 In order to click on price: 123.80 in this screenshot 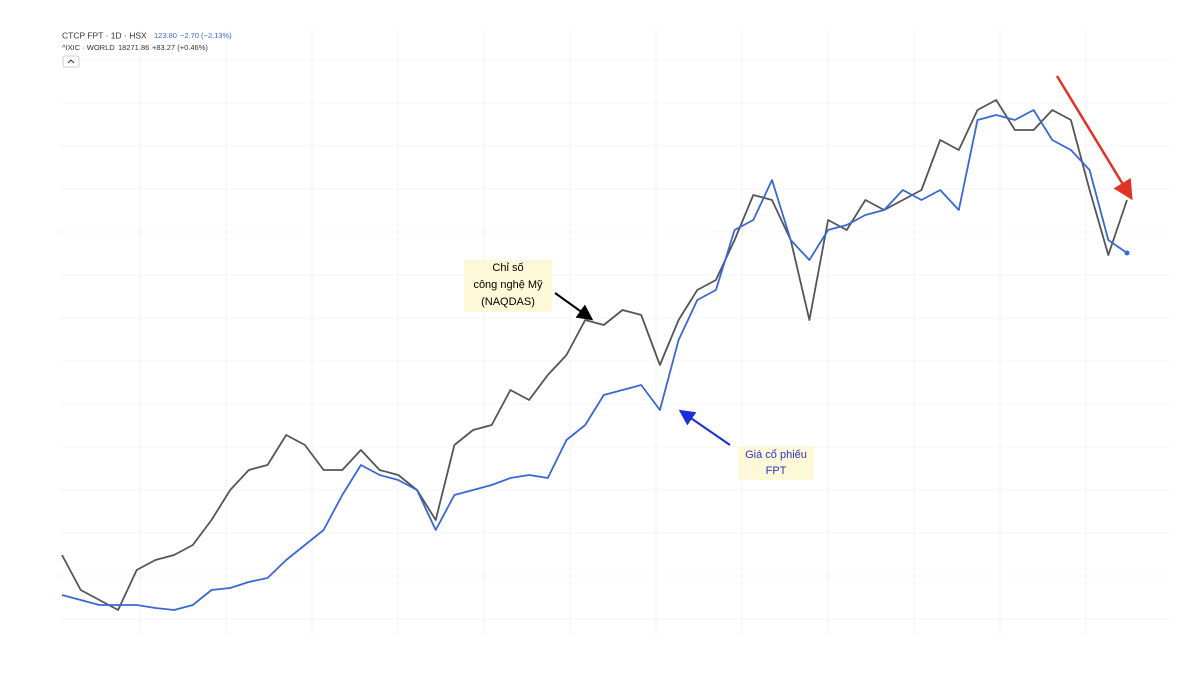, I will do `click(165, 35)`.